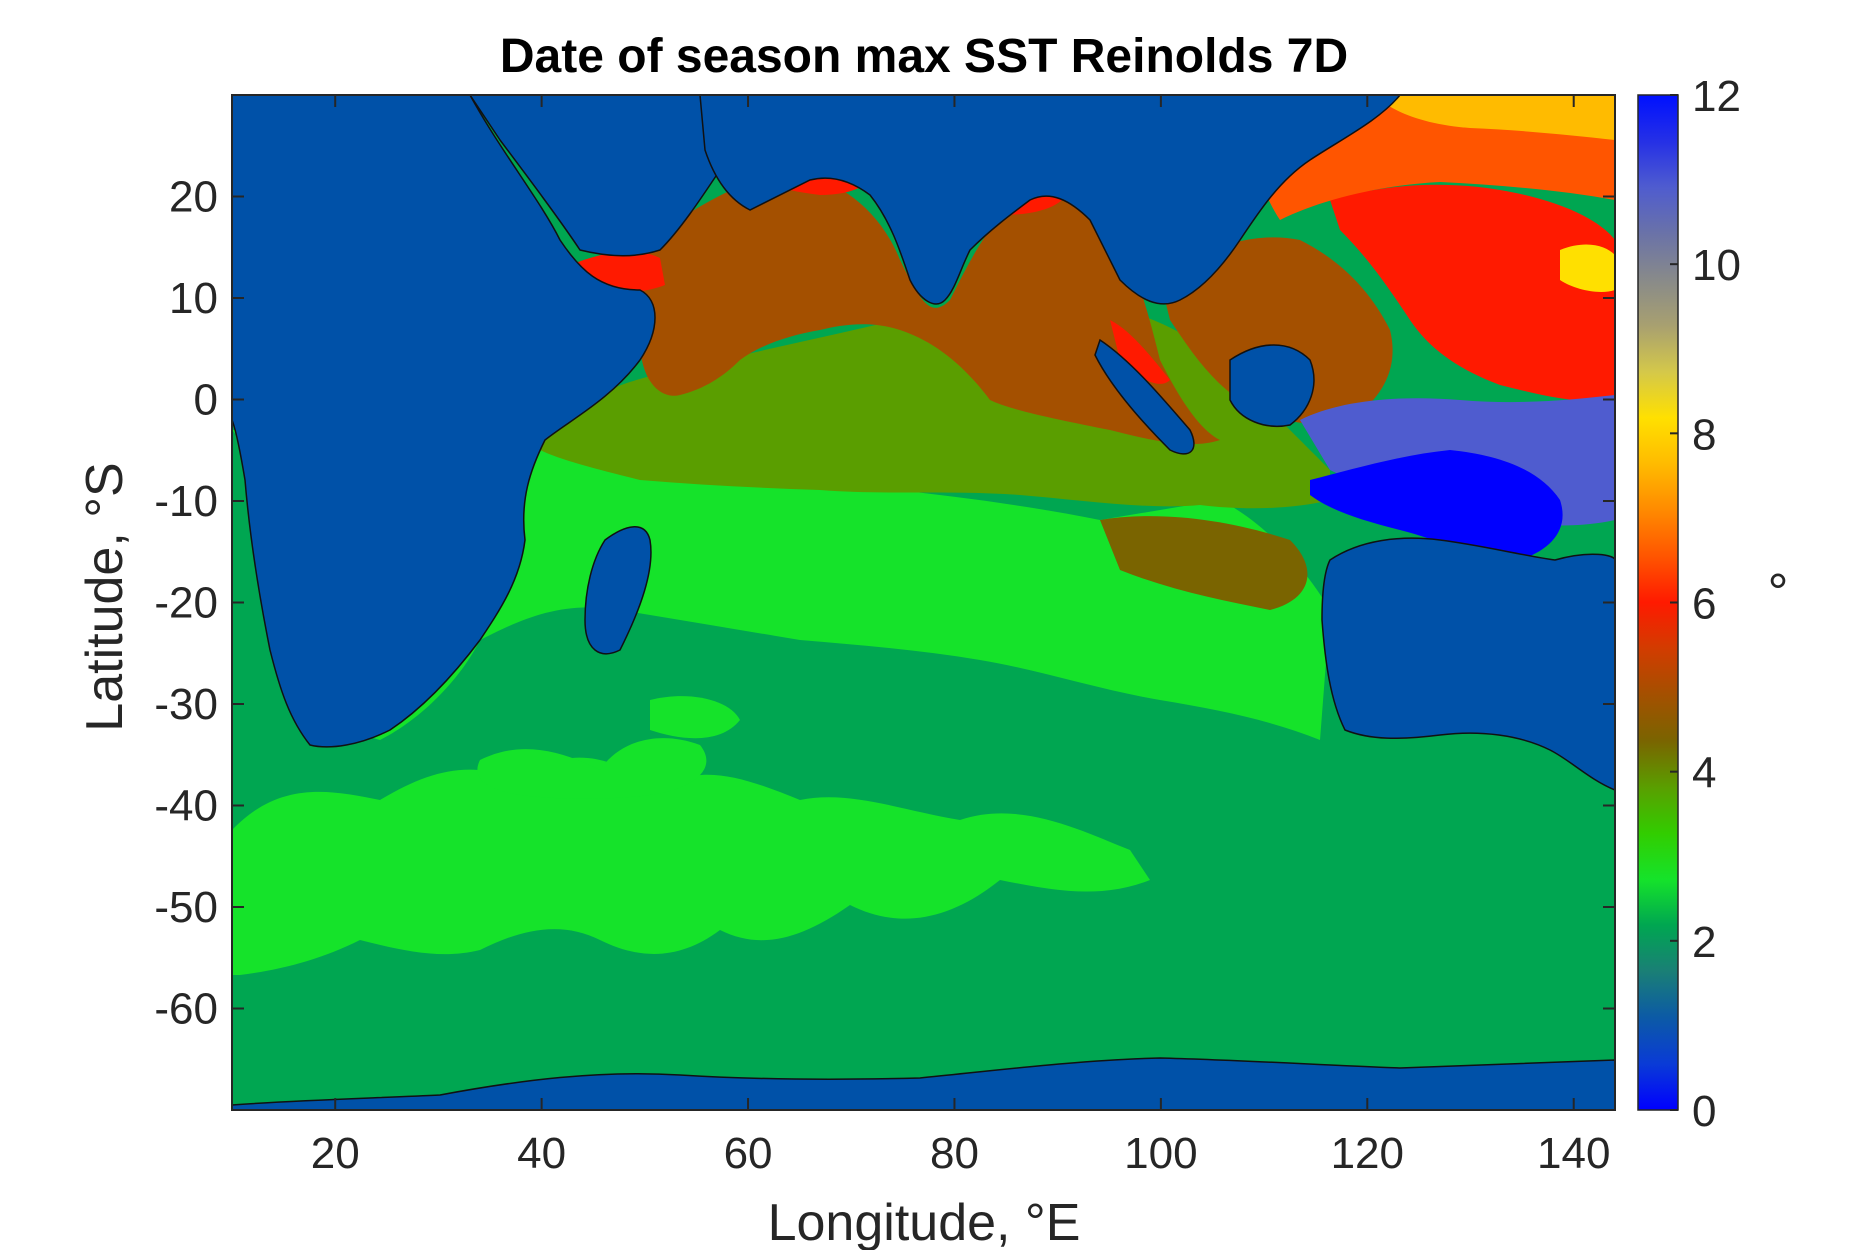 This screenshot has width=1875, height=1250. What do you see at coordinates (1704, 942) in the screenshot?
I see `colorbar-tick-label: 2` at bounding box center [1704, 942].